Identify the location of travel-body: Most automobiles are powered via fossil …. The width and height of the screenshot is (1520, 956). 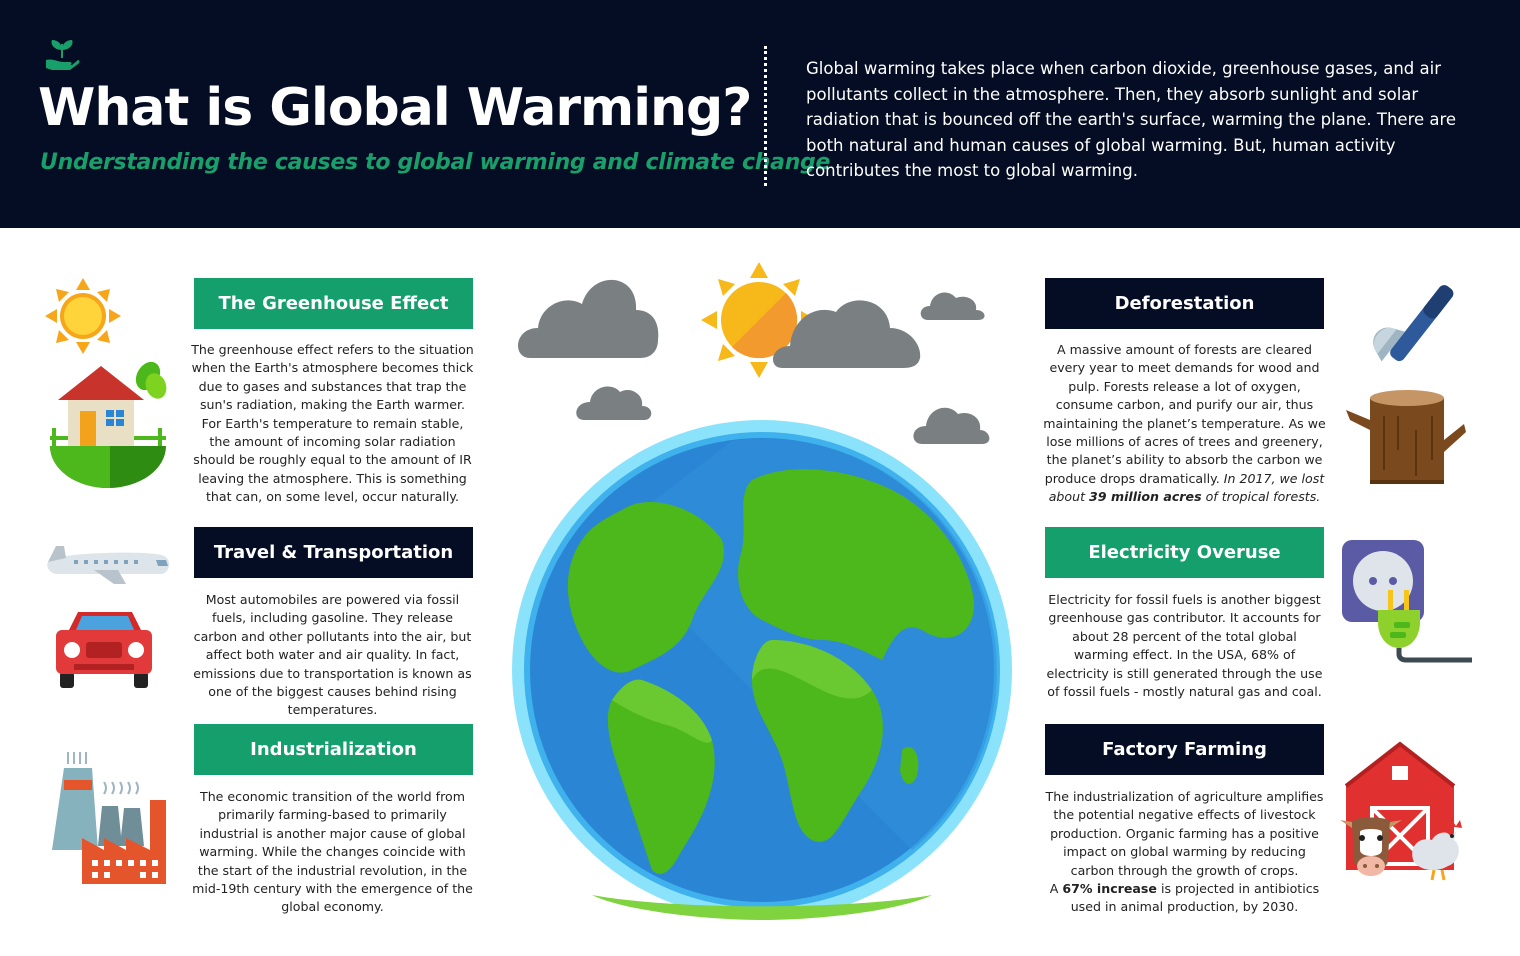
(332, 655).